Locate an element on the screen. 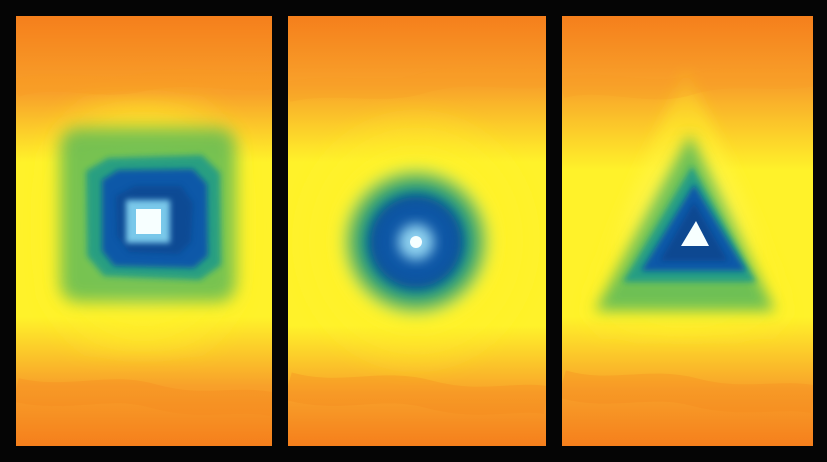 The width and height of the screenshot is (827, 462). square-bottom-wash-stroke is located at coordinates (144, 397).